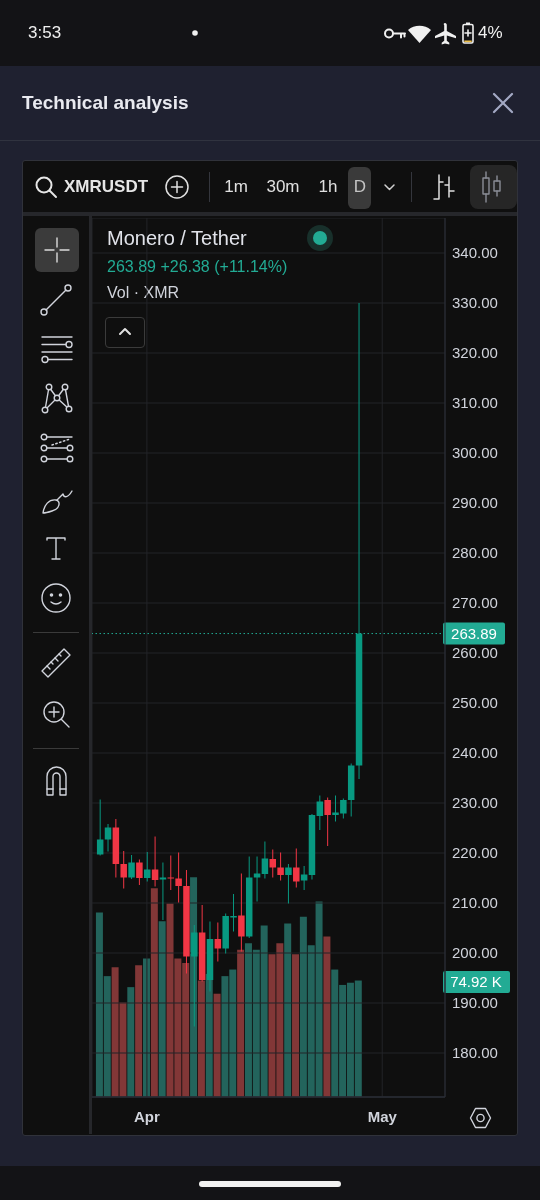  What do you see at coordinates (474, 633) in the screenshot?
I see `ref-line-label: 263.89` at bounding box center [474, 633].